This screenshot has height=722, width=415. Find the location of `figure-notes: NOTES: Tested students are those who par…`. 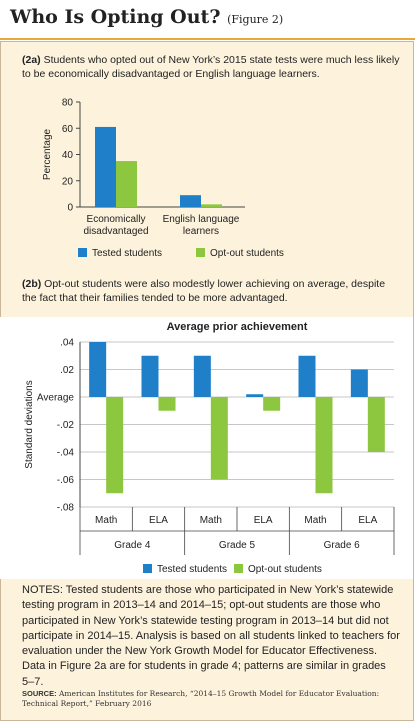

figure-notes: NOTES: Tested students are those who par… is located at coordinates (211, 636).